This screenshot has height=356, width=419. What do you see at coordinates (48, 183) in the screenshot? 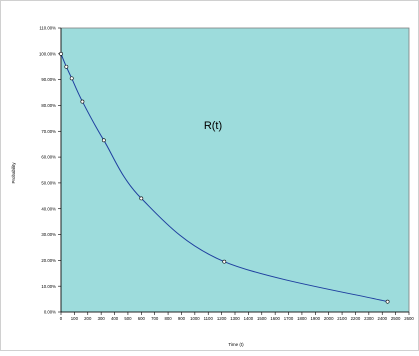
I see `y-tick-label: 50.00%` at bounding box center [48, 183].